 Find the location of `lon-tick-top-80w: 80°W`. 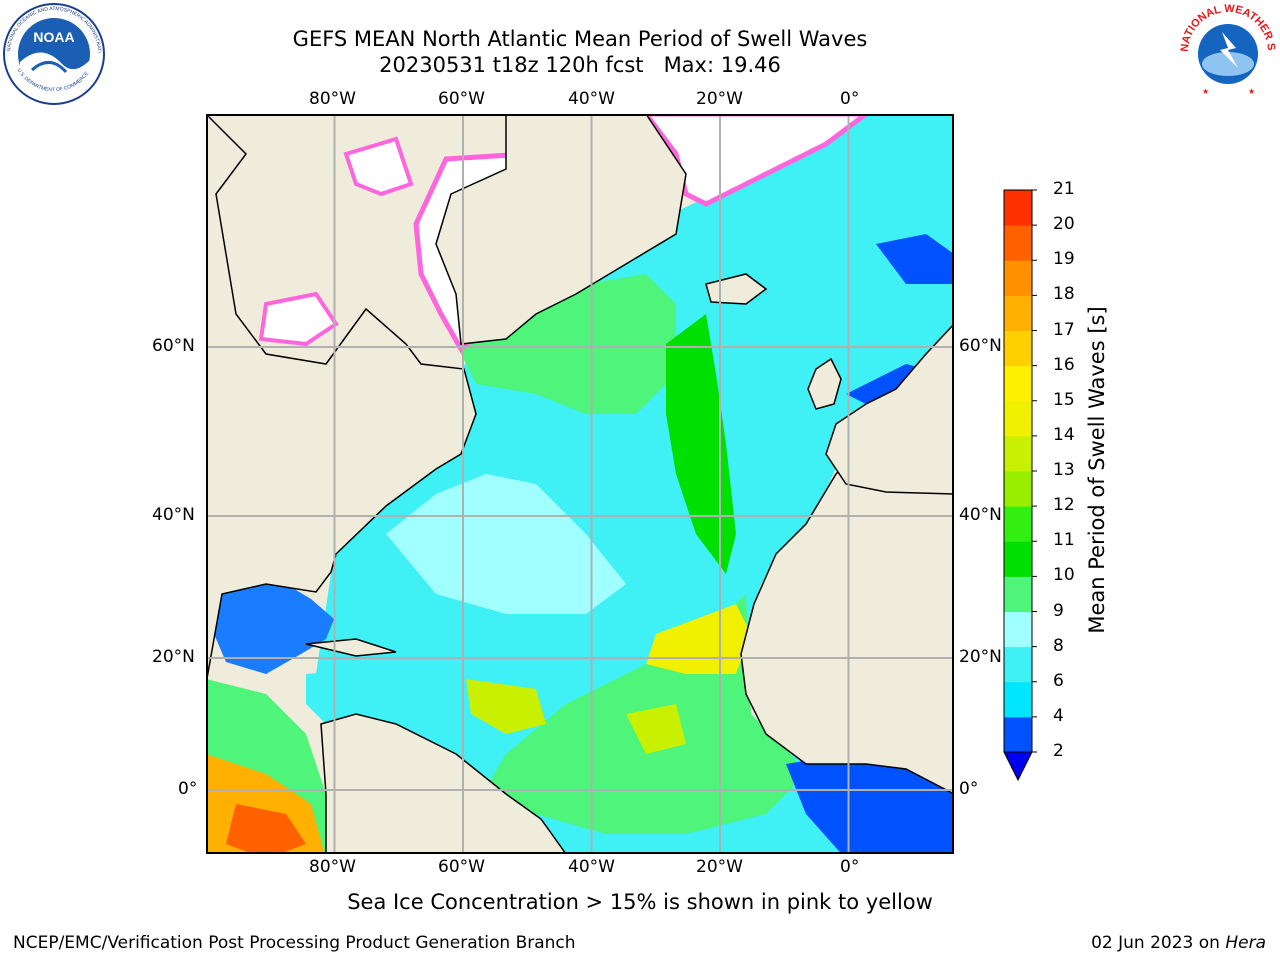

lon-tick-top-80w: 80°W is located at coordinates (332, 99).